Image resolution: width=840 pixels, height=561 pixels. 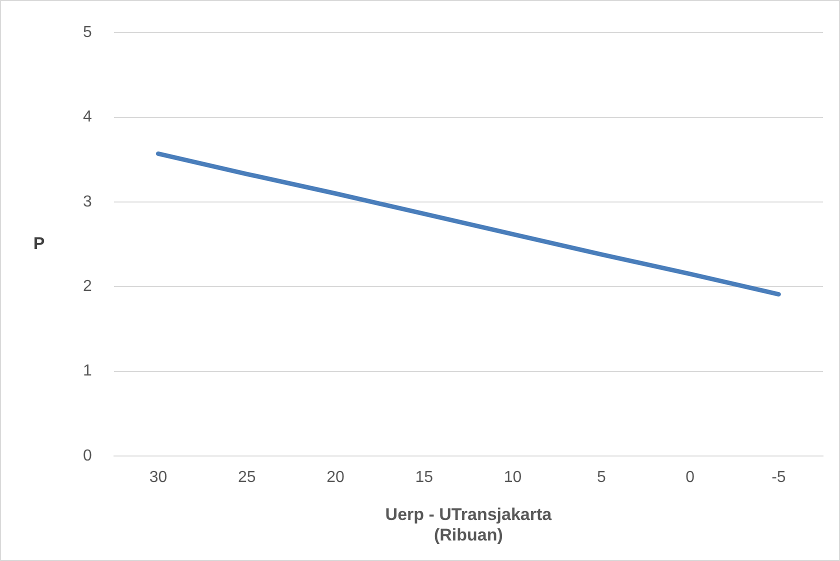 What do you see at coordinates (87, 117) in the screenshot?
I see `y-tick-label: 4` at bounding box center [87, 117].